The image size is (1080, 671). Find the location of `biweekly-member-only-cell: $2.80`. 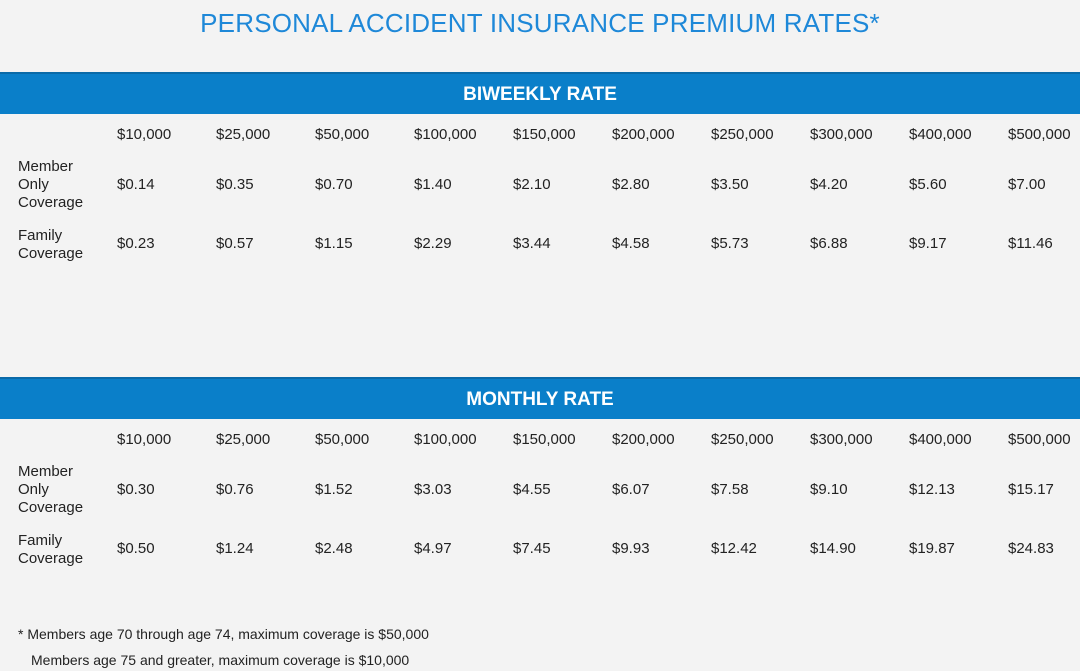

biweekly-member-only-cell: $2.80 is located at coordinates (631, 184).